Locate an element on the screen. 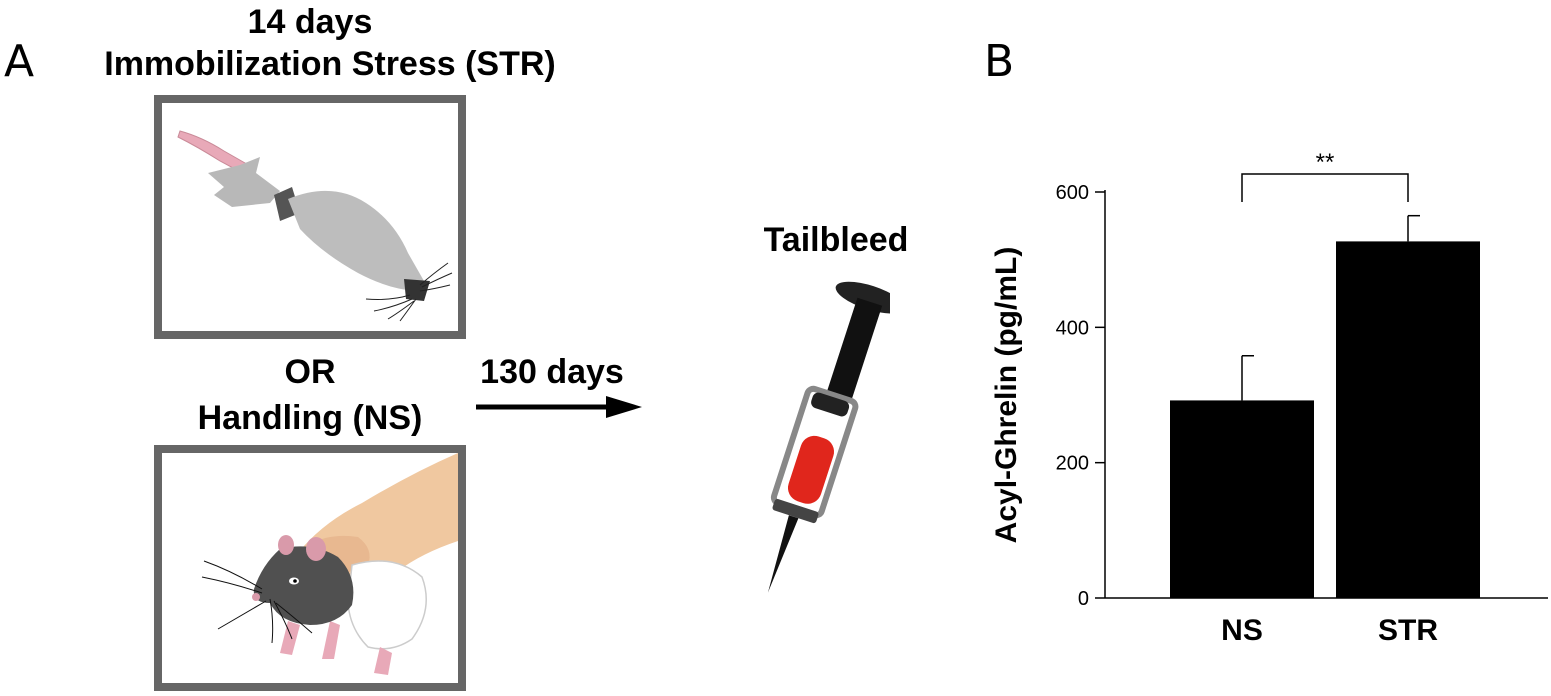 This screenshot has height=696, width=1551. handling-frame is located at coordinates (310, 568).